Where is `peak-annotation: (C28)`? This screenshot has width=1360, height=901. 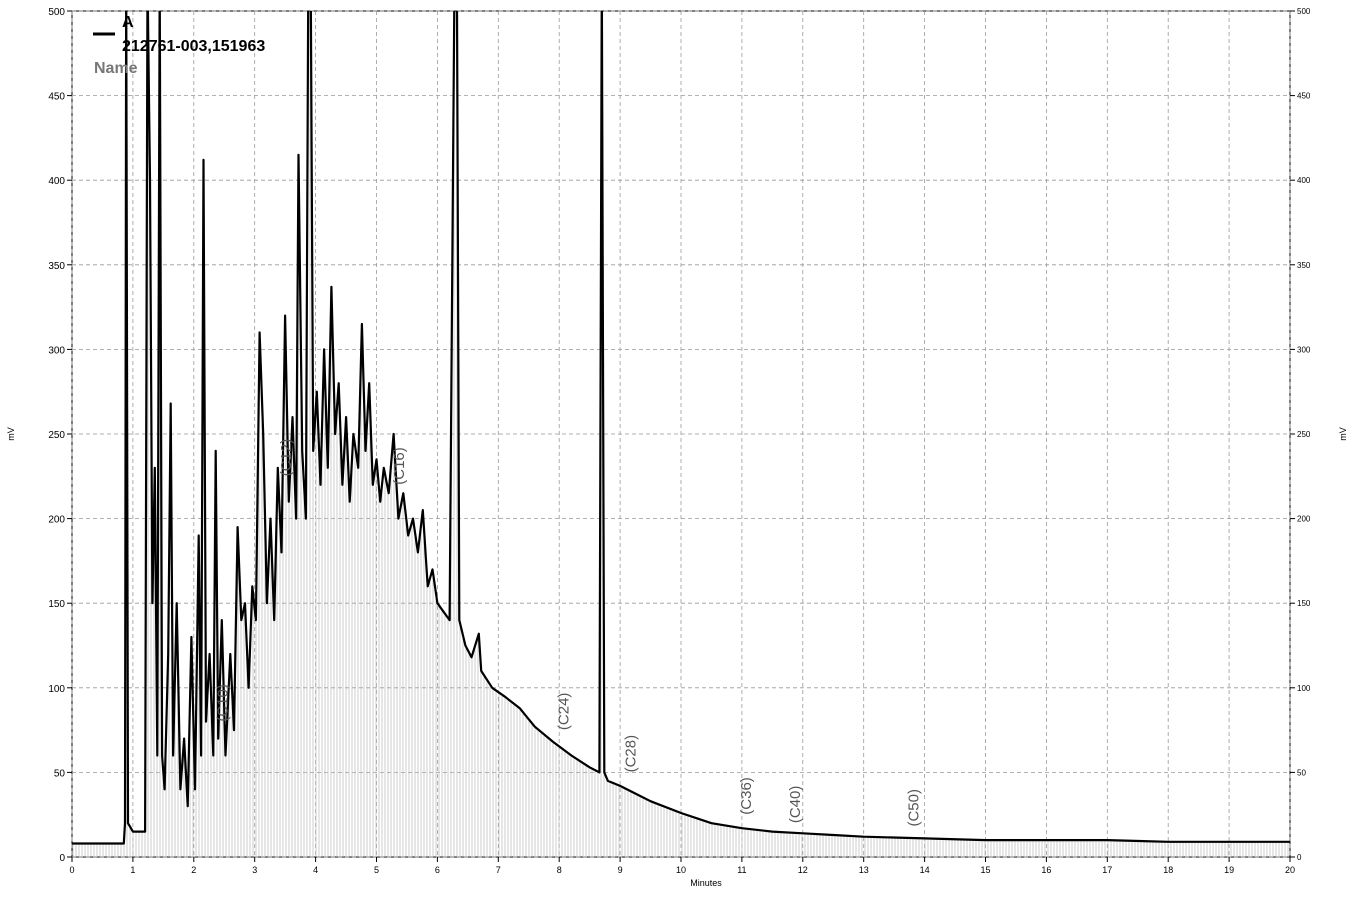 peak-annotation: (C28) is located at coordinates (630, 754).